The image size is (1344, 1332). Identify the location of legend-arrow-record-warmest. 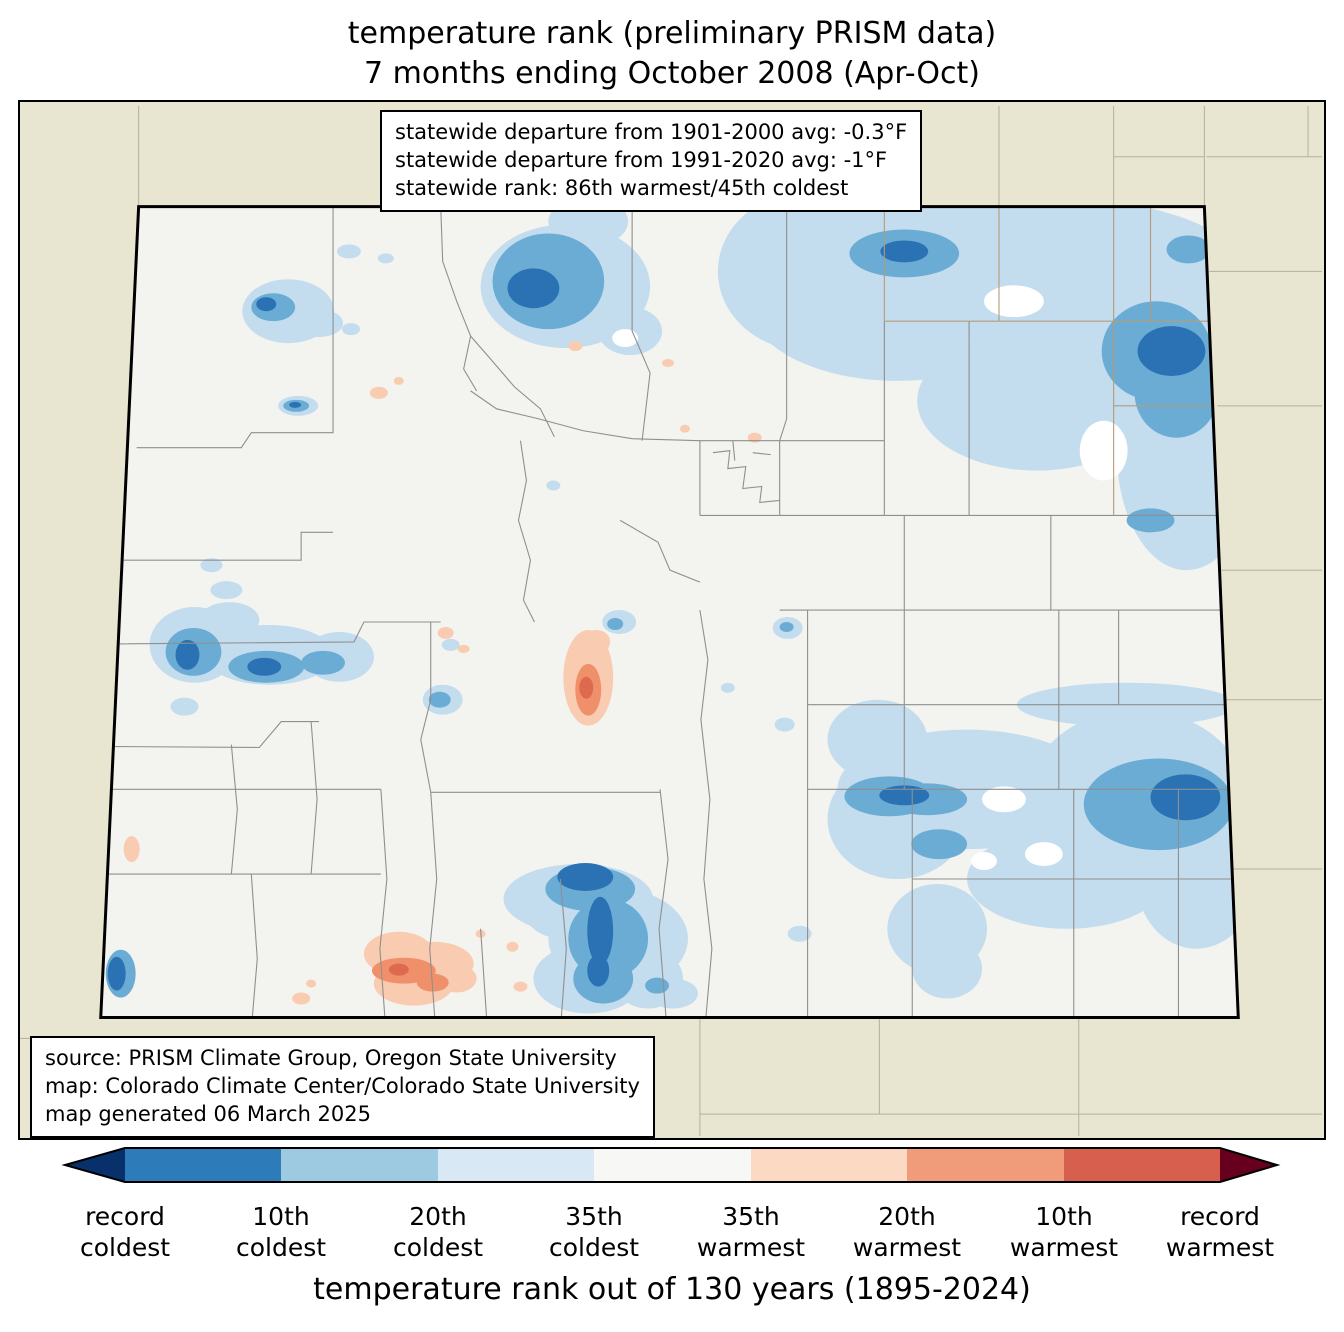
(1248, 1165).